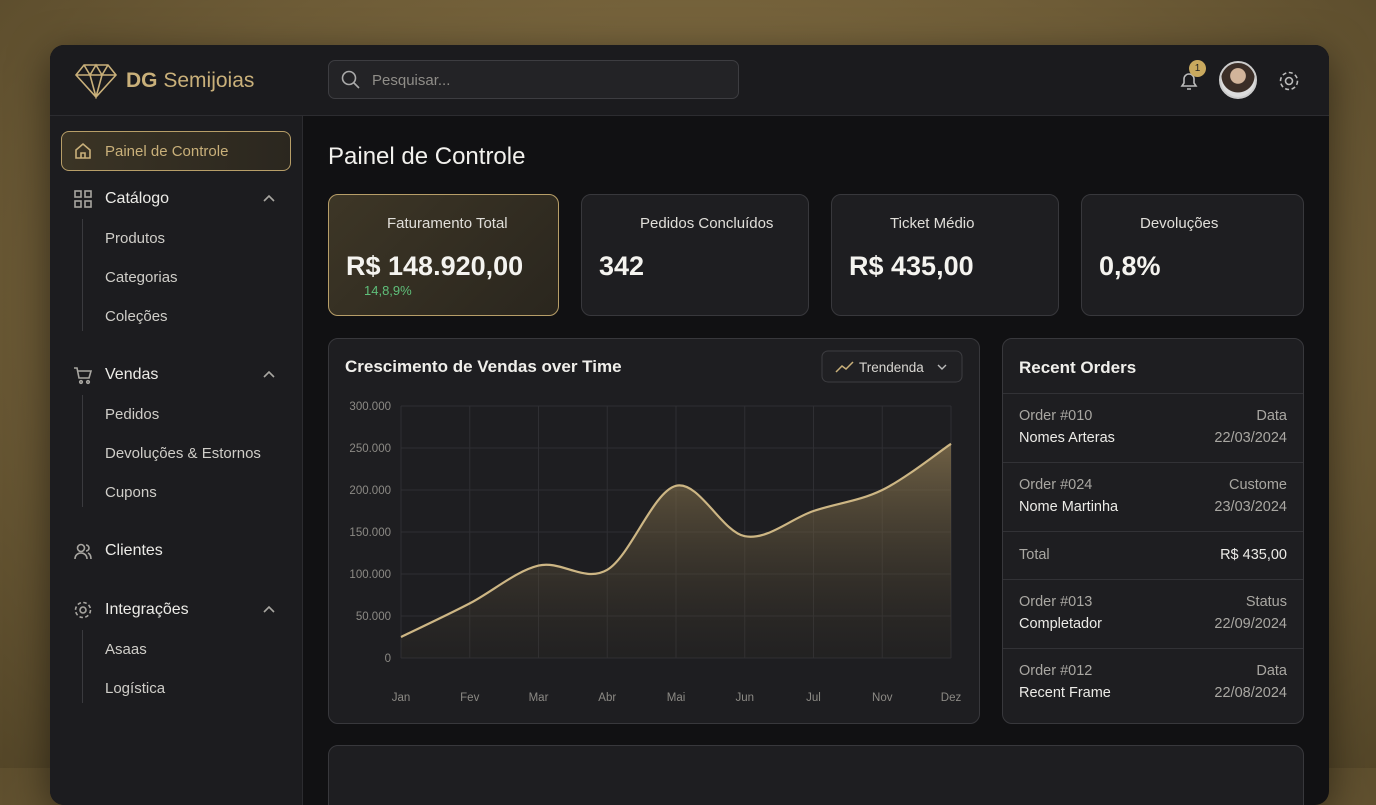 The image size is (1376, 805). What do you see at coordinates (1069, 507) in the screenshot?
I see `order-cell: Nome Martinha` at bounding box center [1069, 507].